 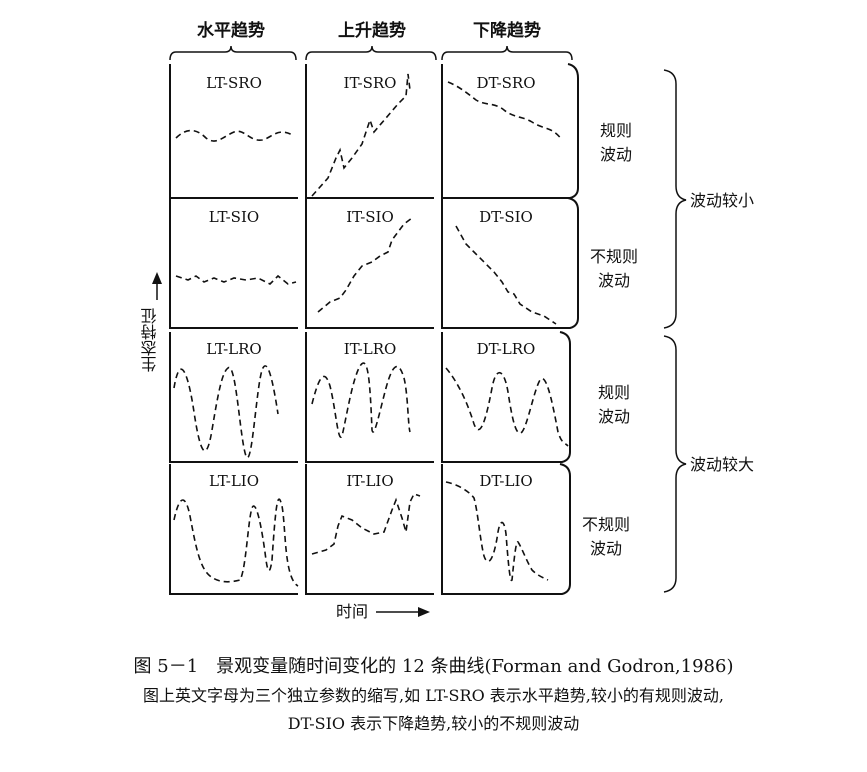 What do you see at coordinates (234, 83) in the screenshot?
I see `panel-label-lt-sro: LT-SRO` at bounding box center [234, 83].